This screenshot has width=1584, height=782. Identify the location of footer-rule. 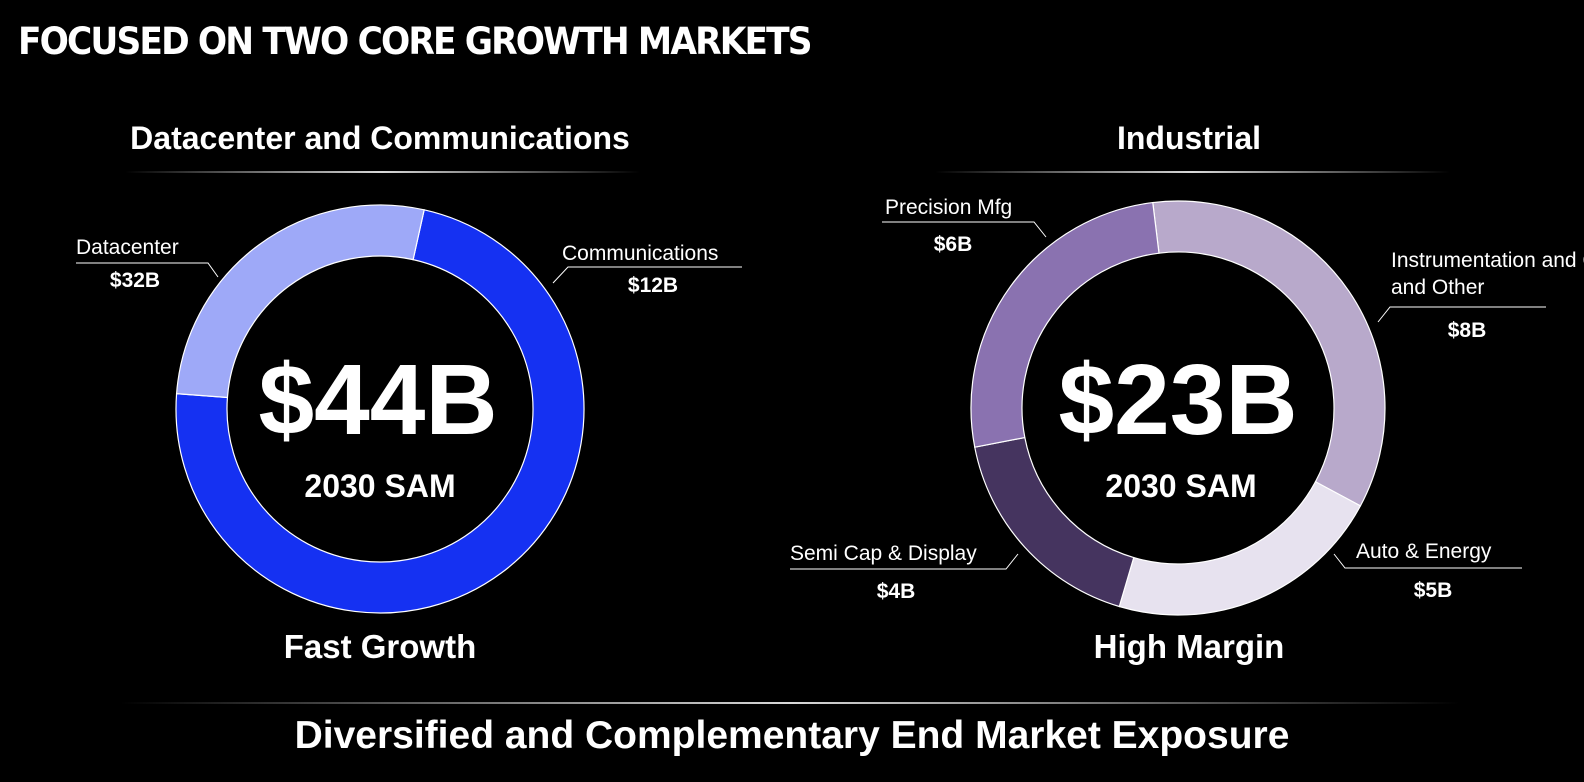
(790, 703).